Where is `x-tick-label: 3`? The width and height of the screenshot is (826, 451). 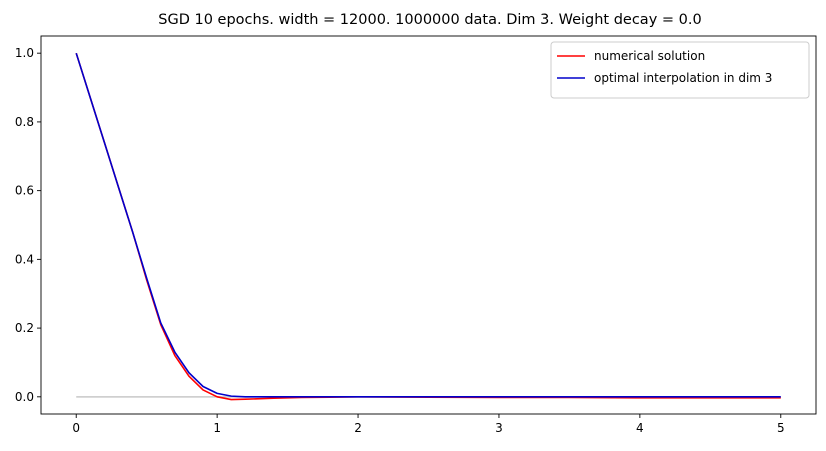
x-tick-label: 3 is located at coordinates (499, 428).